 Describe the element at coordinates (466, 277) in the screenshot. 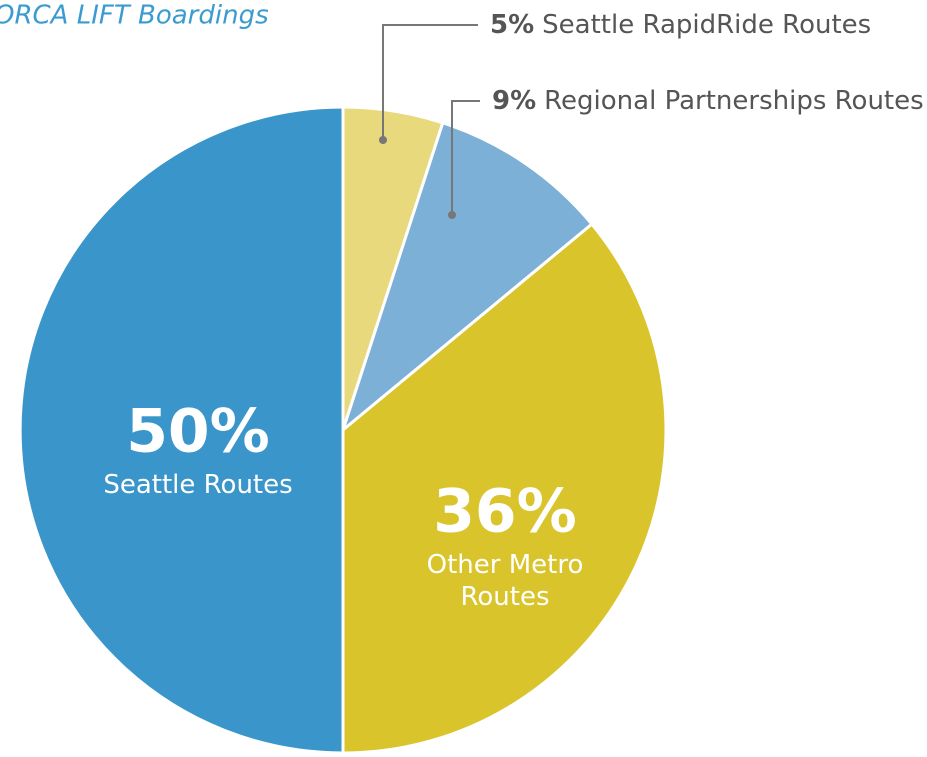

I see `pie-slice` at that location.